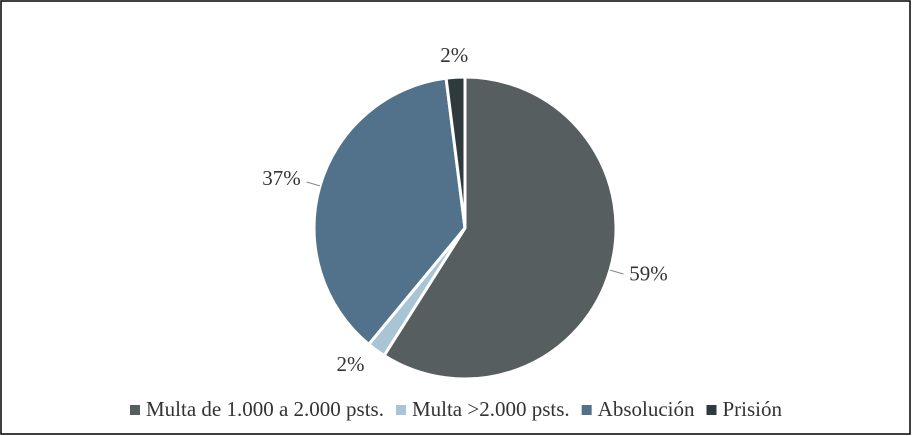  I want to click on legend-label: Absolución, so click(646, 409).